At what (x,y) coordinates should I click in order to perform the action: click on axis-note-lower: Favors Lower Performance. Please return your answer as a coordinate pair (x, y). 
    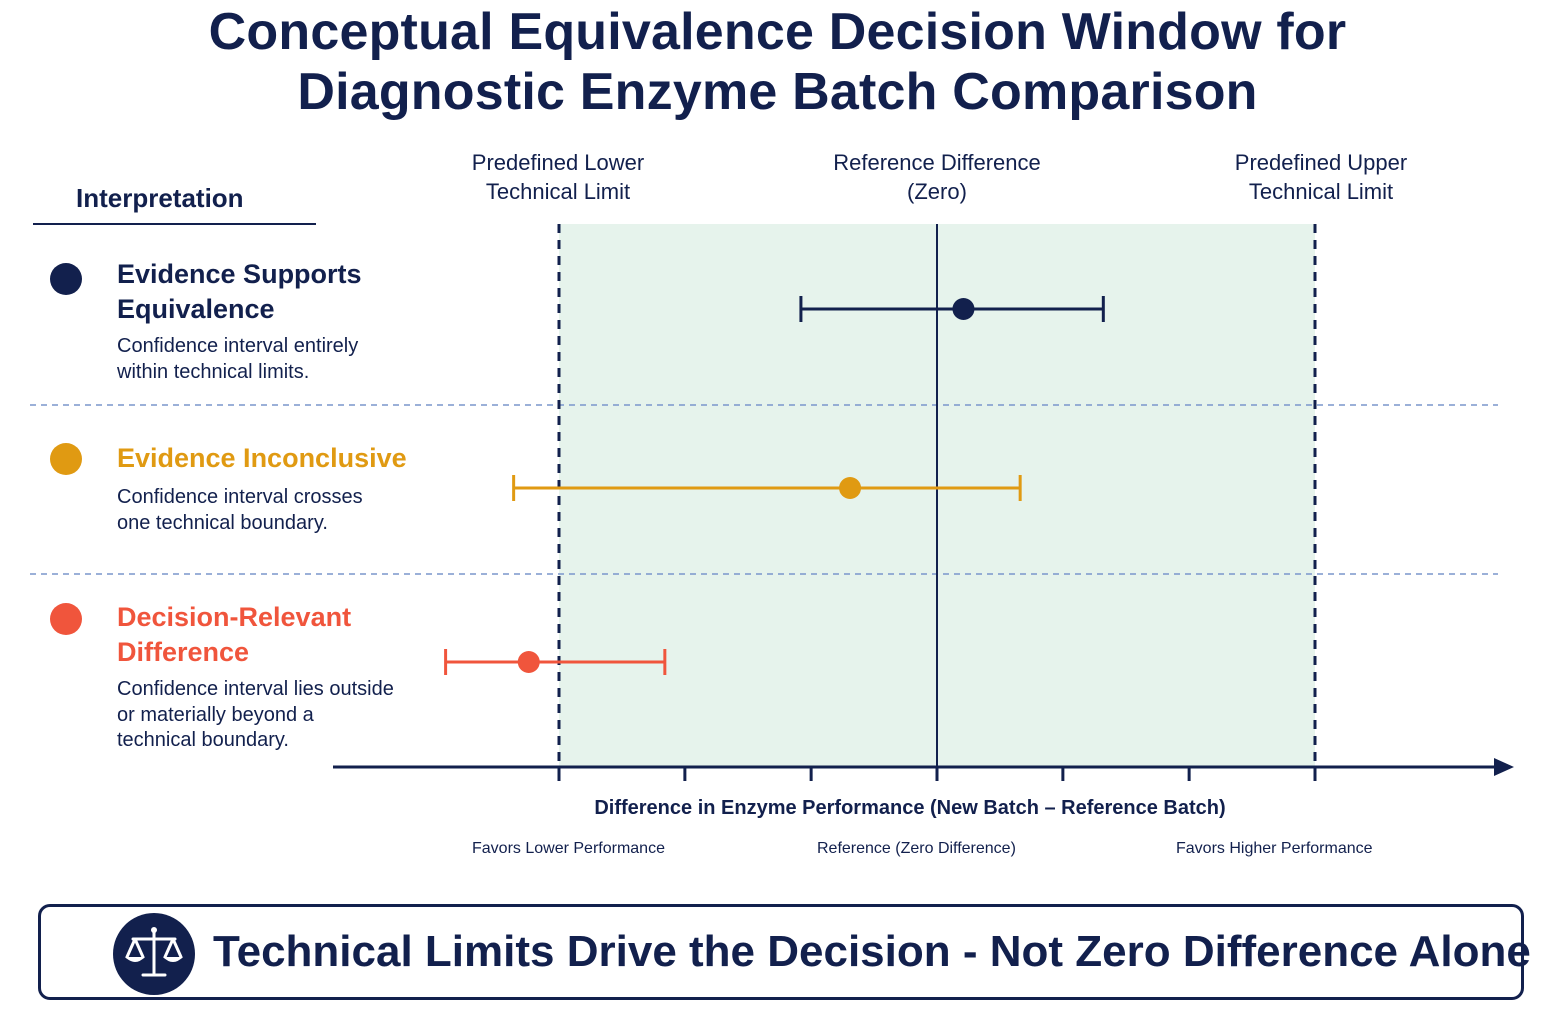
    Looking at the image, I should click on (568, 848).